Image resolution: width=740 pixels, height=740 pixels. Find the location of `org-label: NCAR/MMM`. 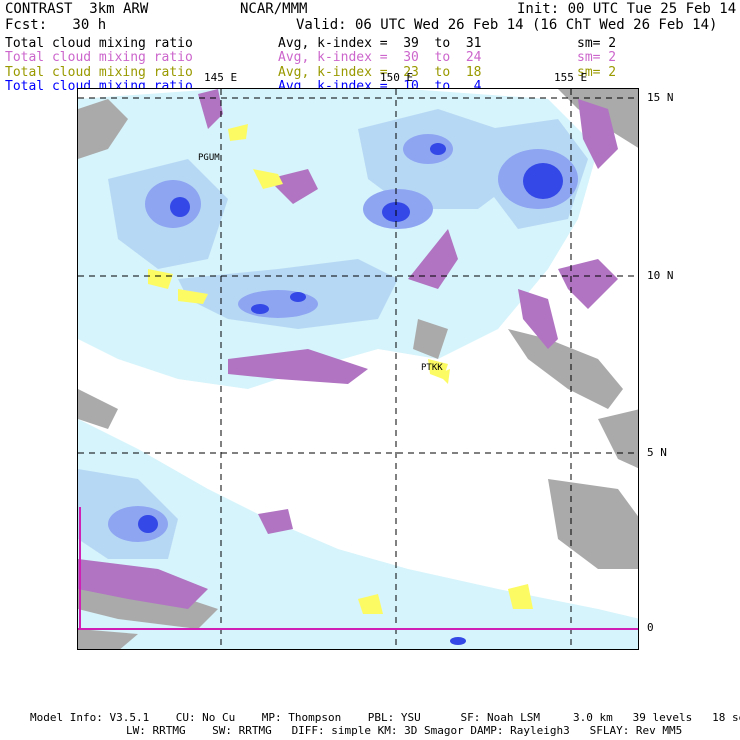

org-label: NCAR/MMM is located at coordinates (274, 9).